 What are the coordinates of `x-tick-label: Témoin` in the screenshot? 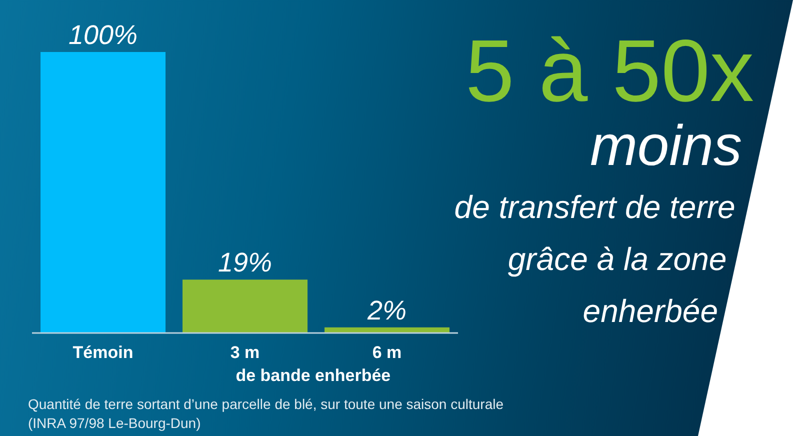 It's located at (103, 352).